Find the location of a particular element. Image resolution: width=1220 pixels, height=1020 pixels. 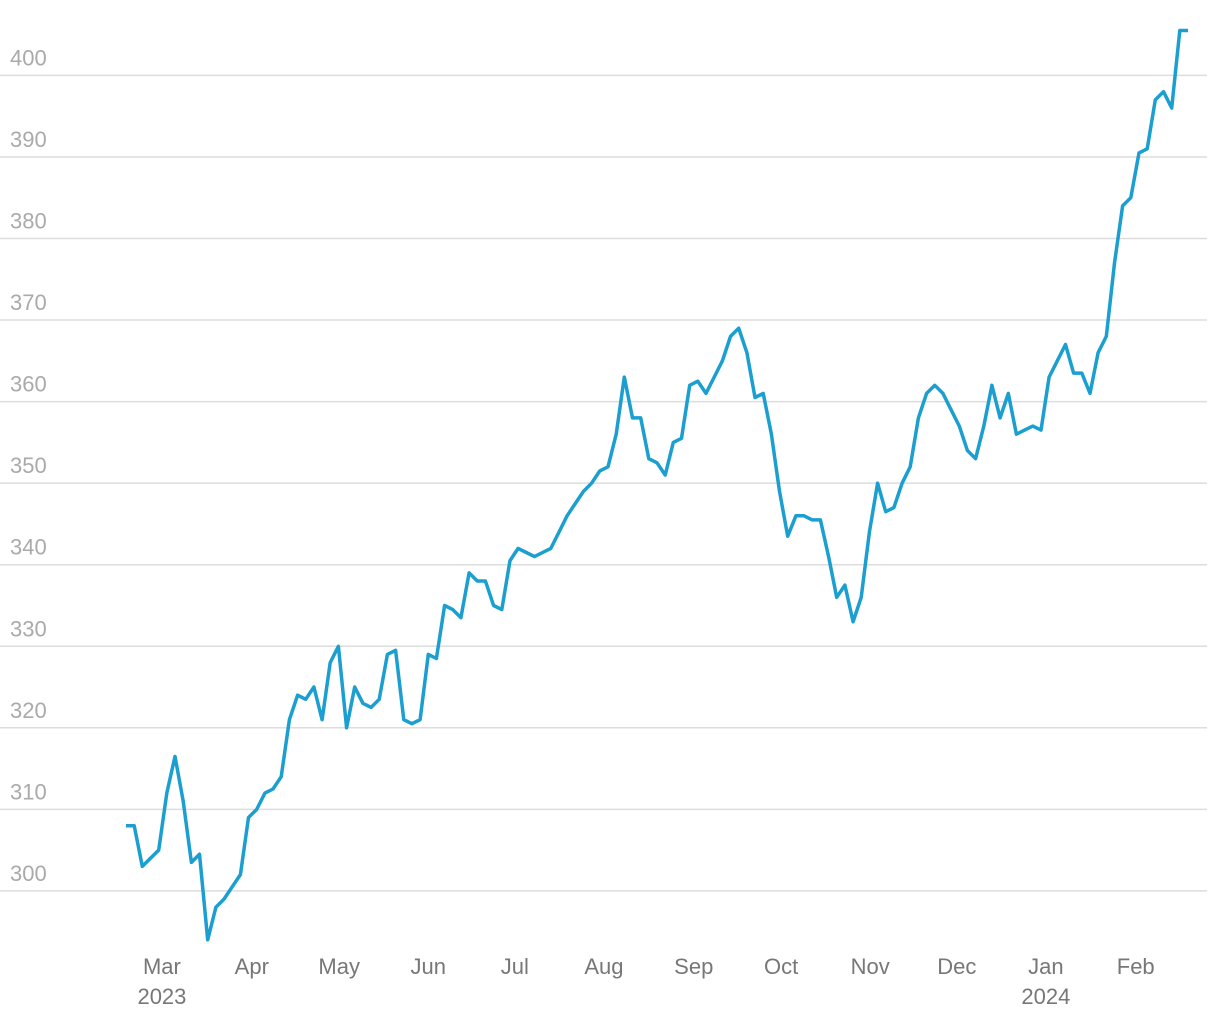

x-tick-label: Dec is located at coordinates (956, 966).